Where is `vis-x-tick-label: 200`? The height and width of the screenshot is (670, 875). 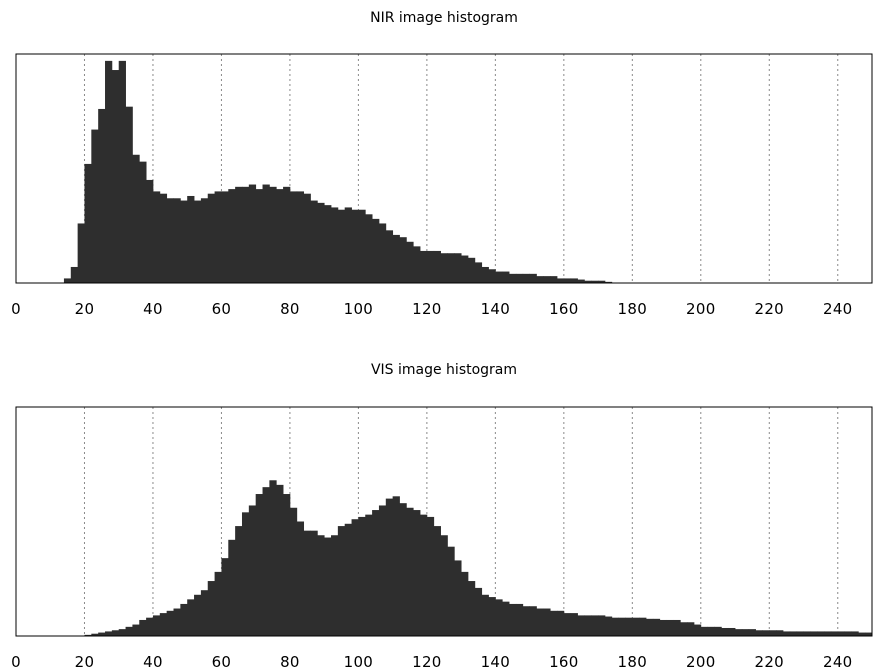
vis-x-tick-label: 200 is located at coordinates (701, 661).